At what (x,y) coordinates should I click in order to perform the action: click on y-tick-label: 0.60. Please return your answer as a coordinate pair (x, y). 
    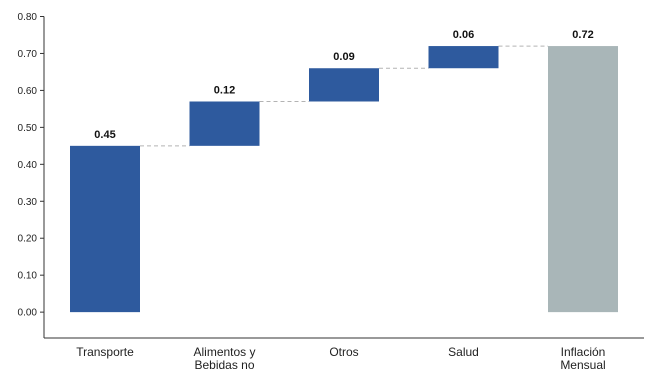
    Looking at the image, I should click on (28, 91).